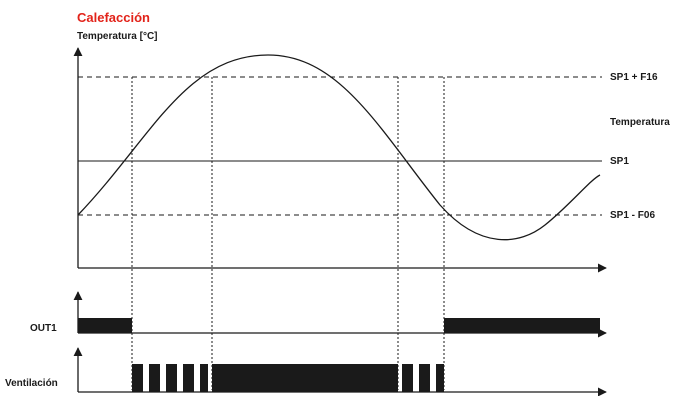 Image resolution: width=677 pixels, height=396 pixels. Describe the element at coordinates (305, 378) in the screenshot. I see `ventilation-continuous-block` at that location.